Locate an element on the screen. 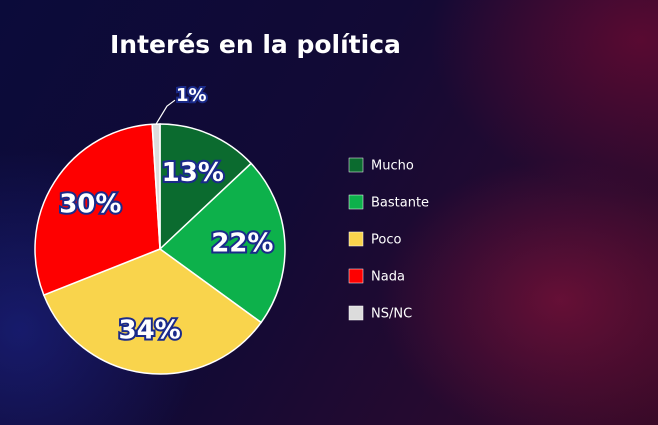  data-label: 22% is located at coordinates (242, 243).